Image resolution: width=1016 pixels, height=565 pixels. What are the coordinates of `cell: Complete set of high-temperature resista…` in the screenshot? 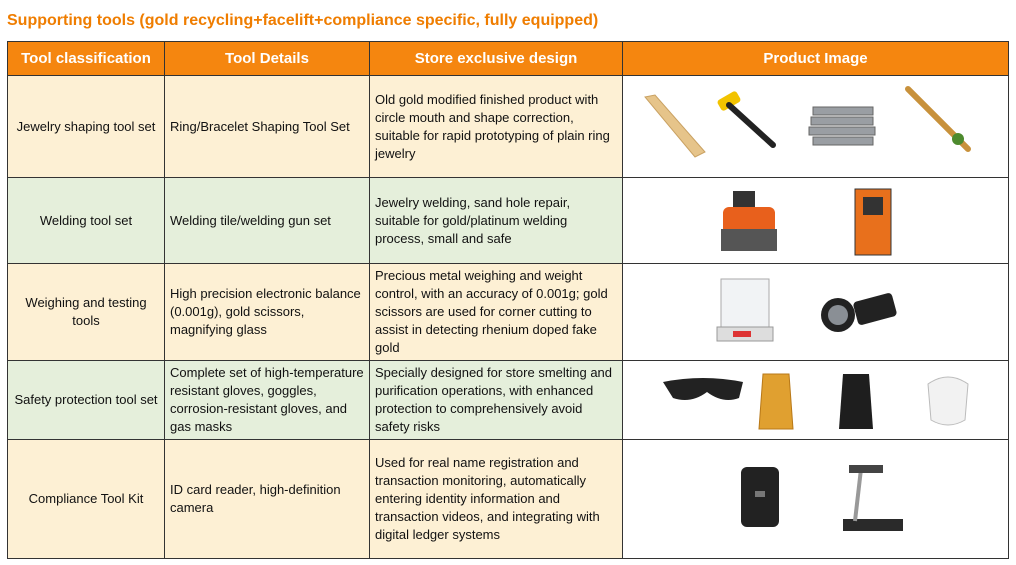 It's located at (267, 400).